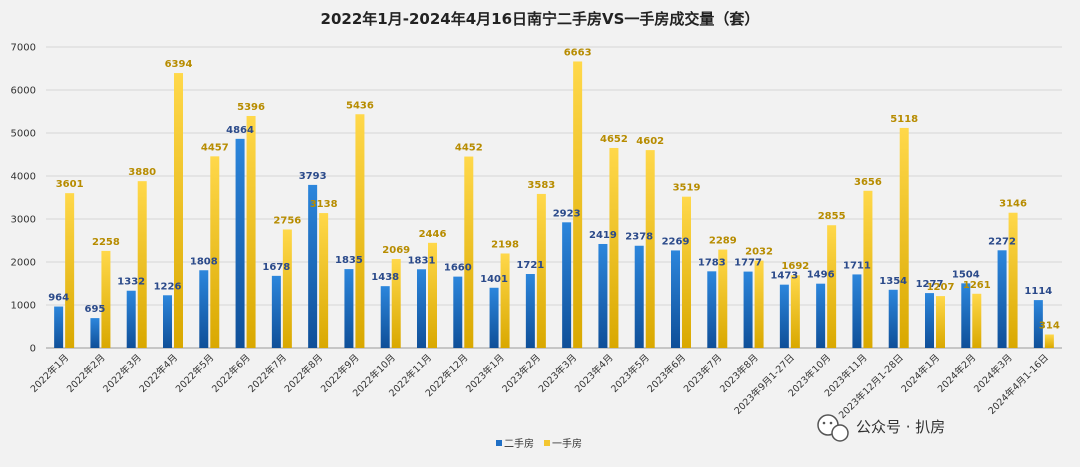 The height and width of the screenshot is (467, 1080). What do you see at coordinates (1002, 241) in the screenshot?
I see `data-label-二手房: 2272` at bounding box center [1002, 241].